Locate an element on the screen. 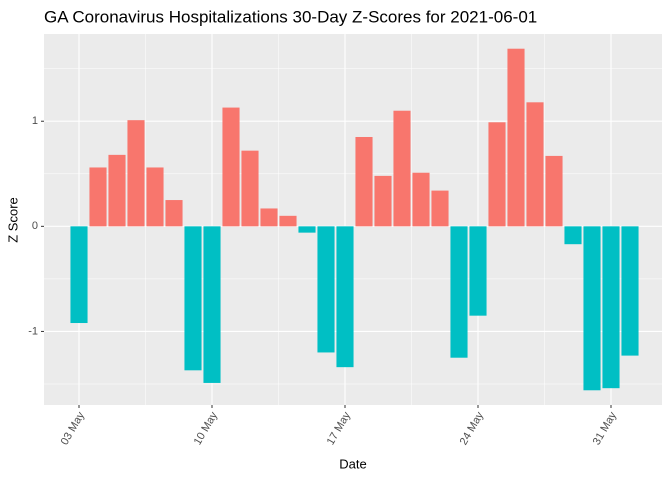 The width and height of the screenshot is (672, 480). x-tick-label: 31 May is located at coordinates (605, 429).